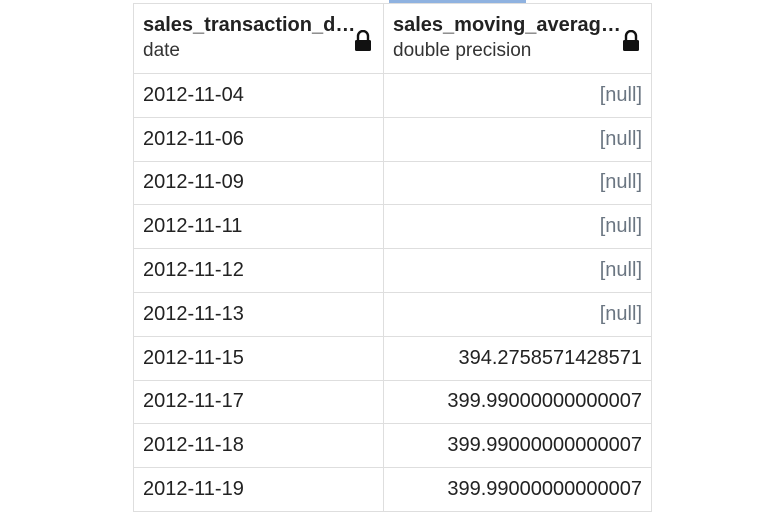 This screenshot has height=514, width=784. What do you see at coordinates (258, 446) in the screenshot?
I see `cell-sales-transaction-date: 2012-11-18` at bounding box center [258, 446].